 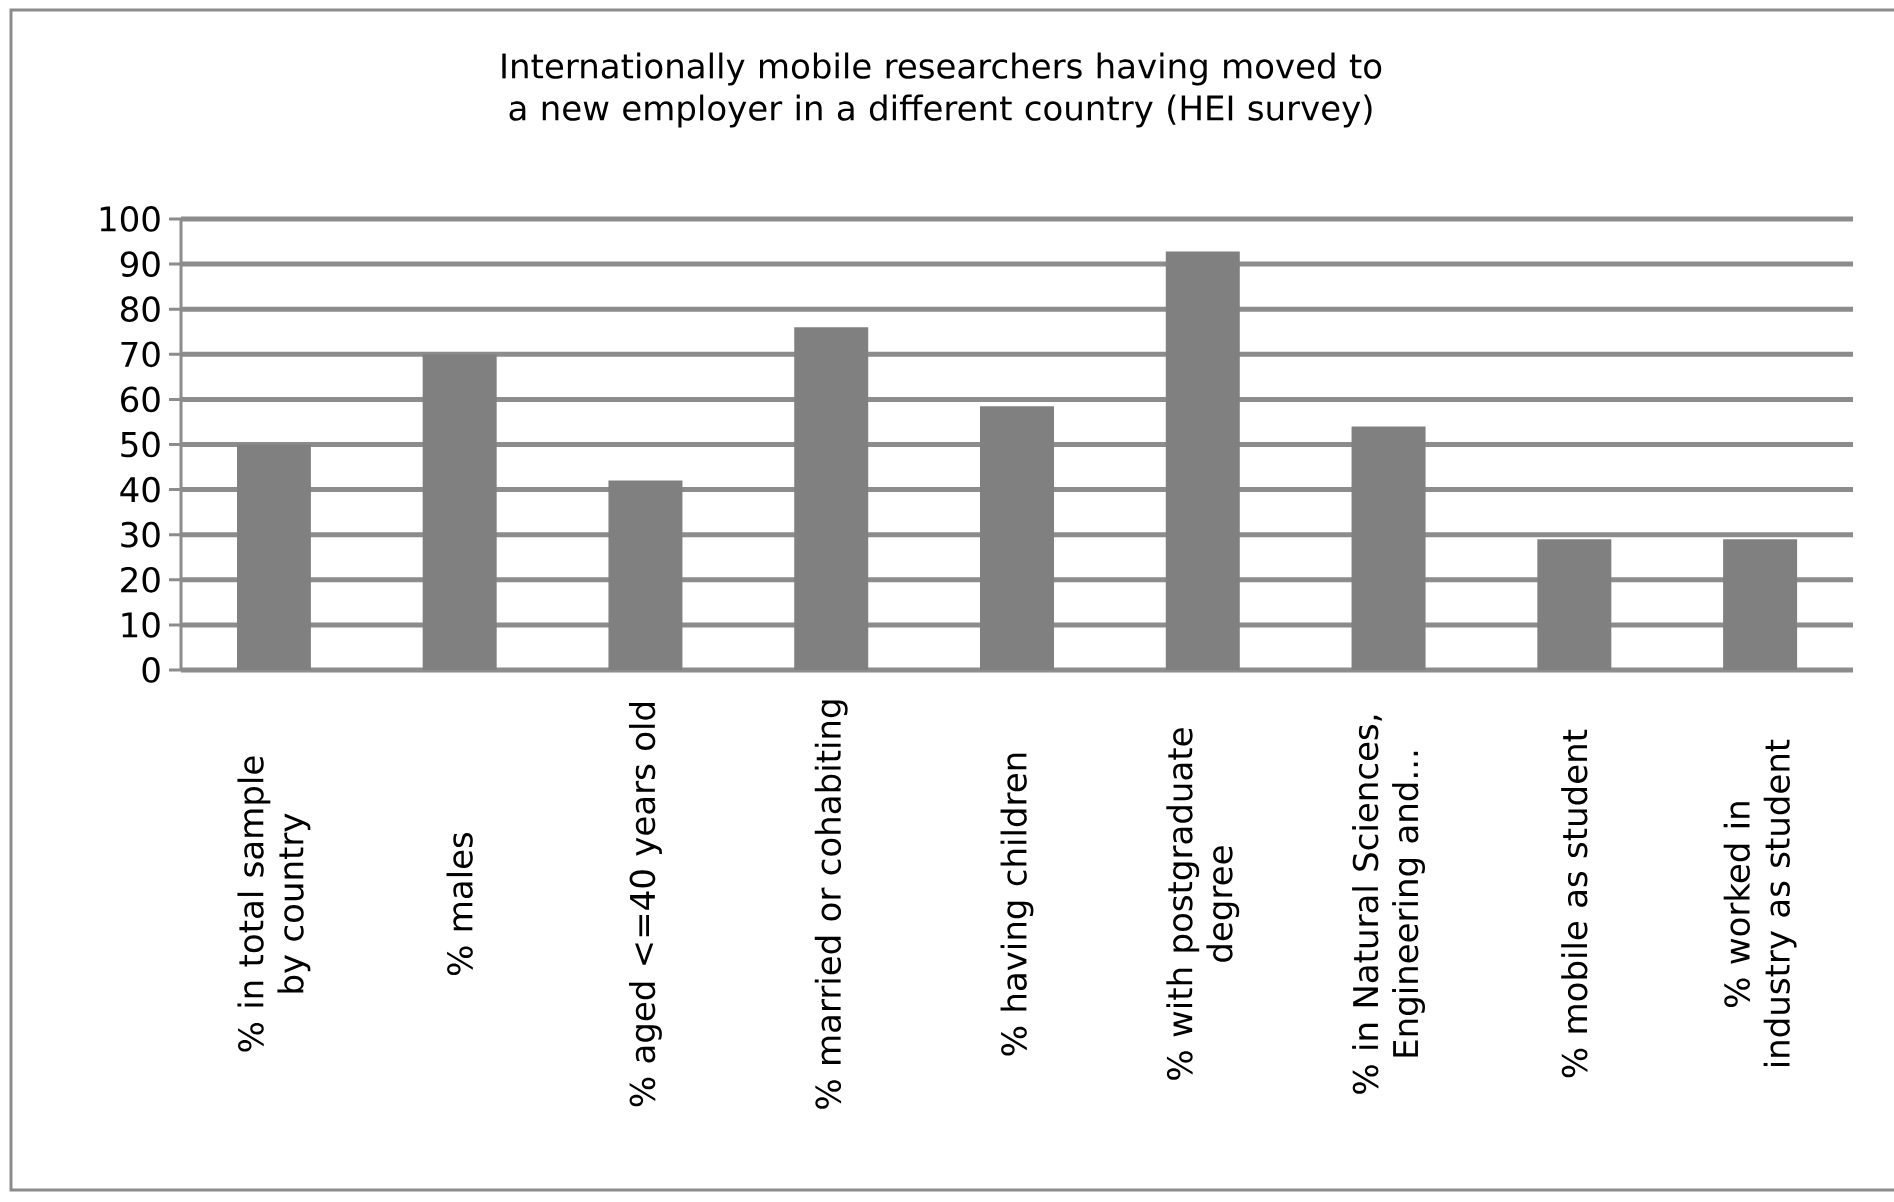 I want to click on y-tick-label: 60, so click(x=140, y=399).